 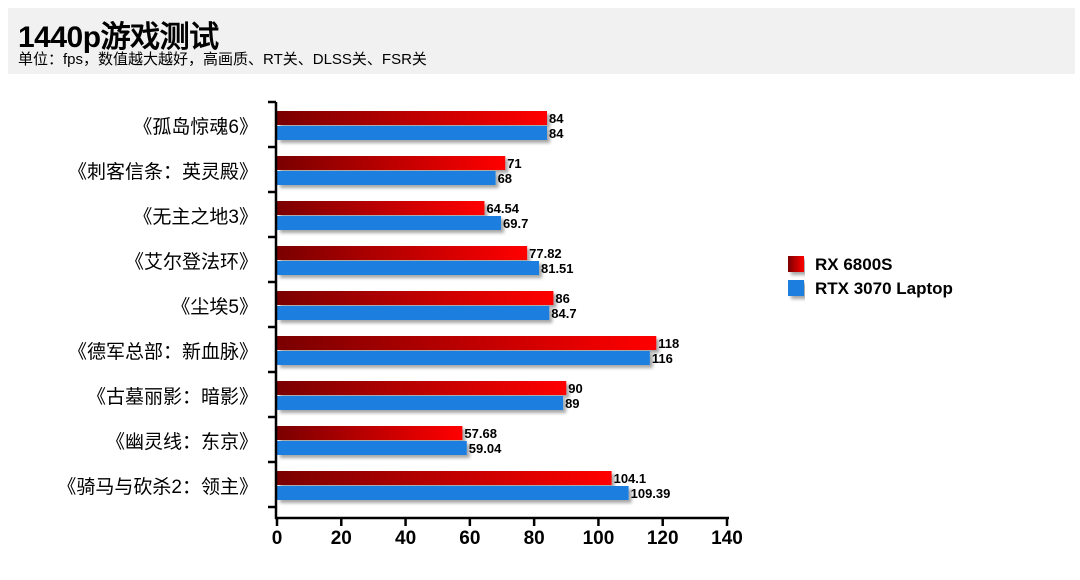 I want to click on category-label: 《古墓丽影：暗影》, so click(x=172, y=397).